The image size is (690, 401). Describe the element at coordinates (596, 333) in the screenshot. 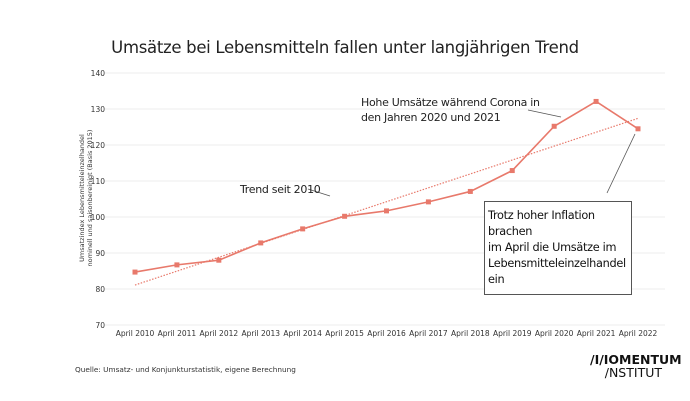

I see `x-tick-label: April 2021` at that location.